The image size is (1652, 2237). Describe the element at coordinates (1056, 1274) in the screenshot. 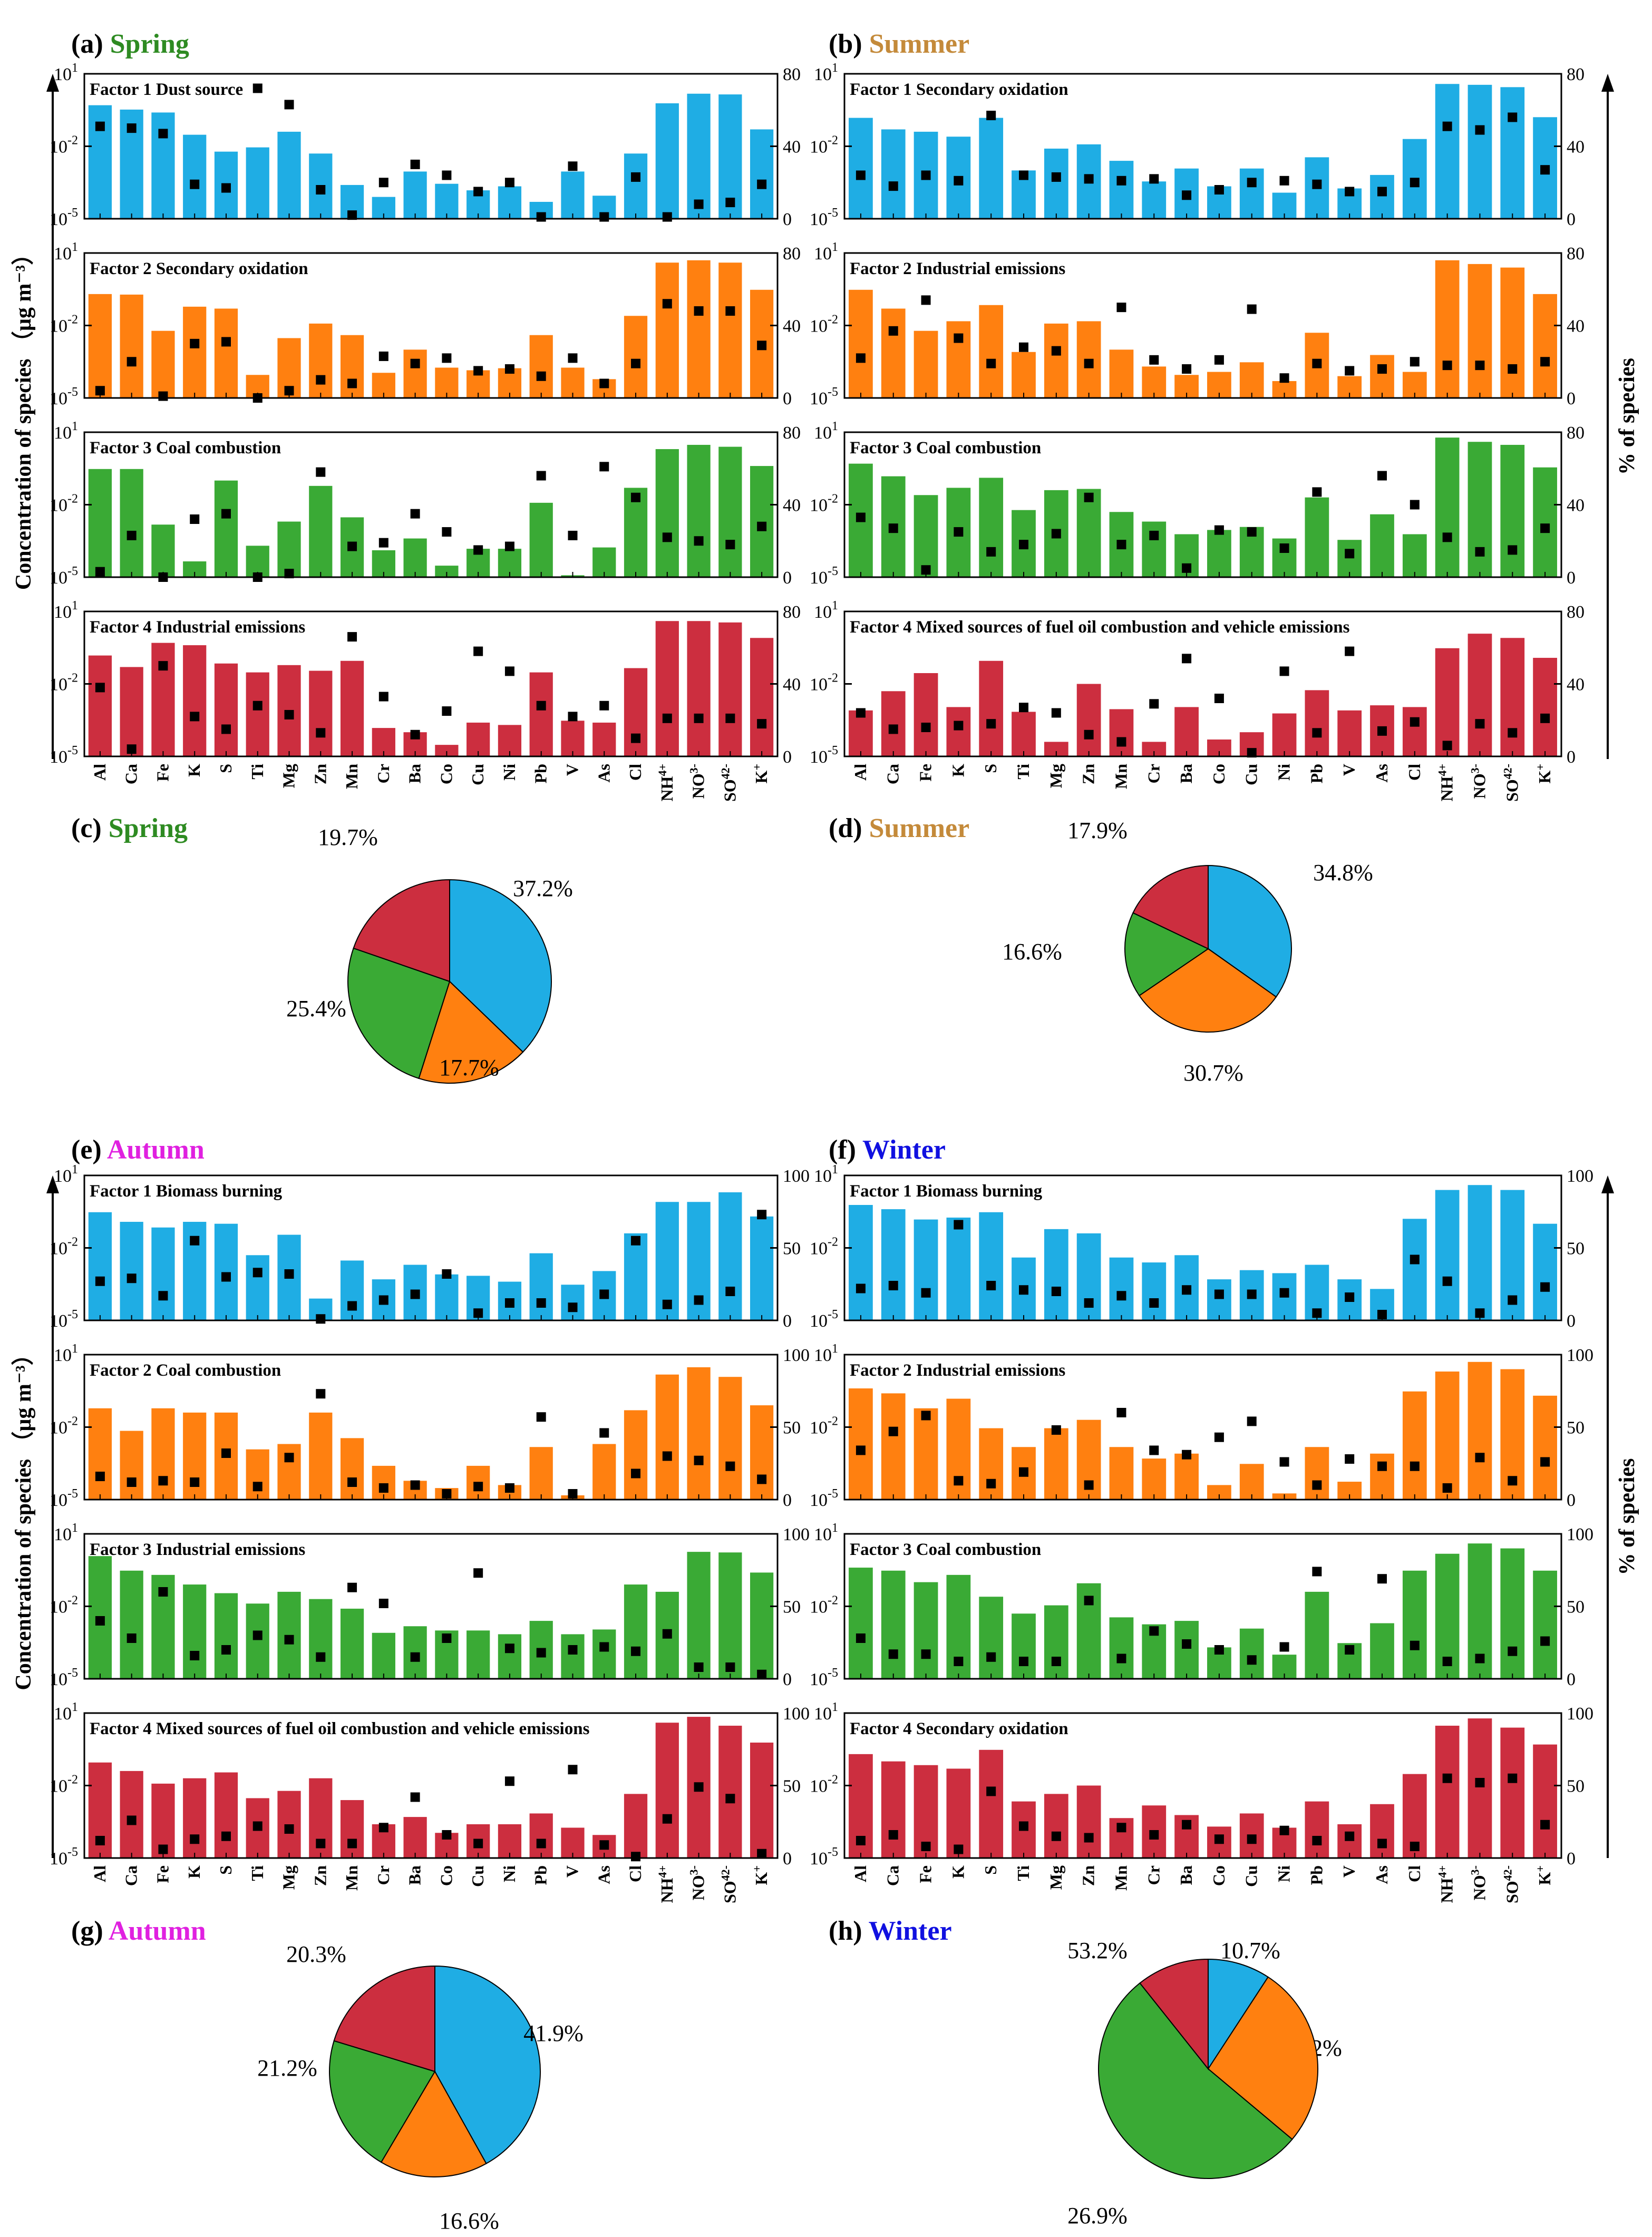

I see `bar-Mg` at that location.